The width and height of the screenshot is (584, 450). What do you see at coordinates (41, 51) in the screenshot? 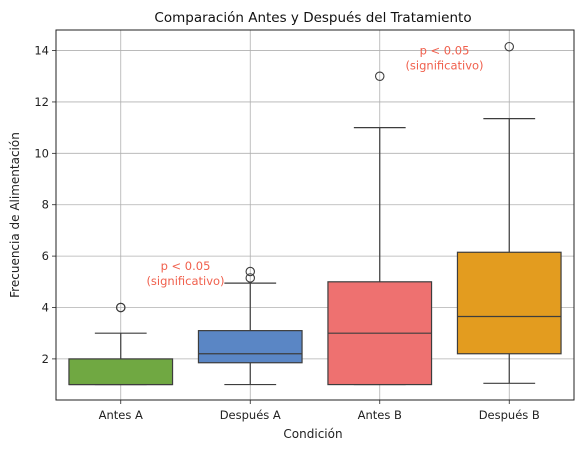
I see `y-tick-label: 14` at bounding box center [41, 51].